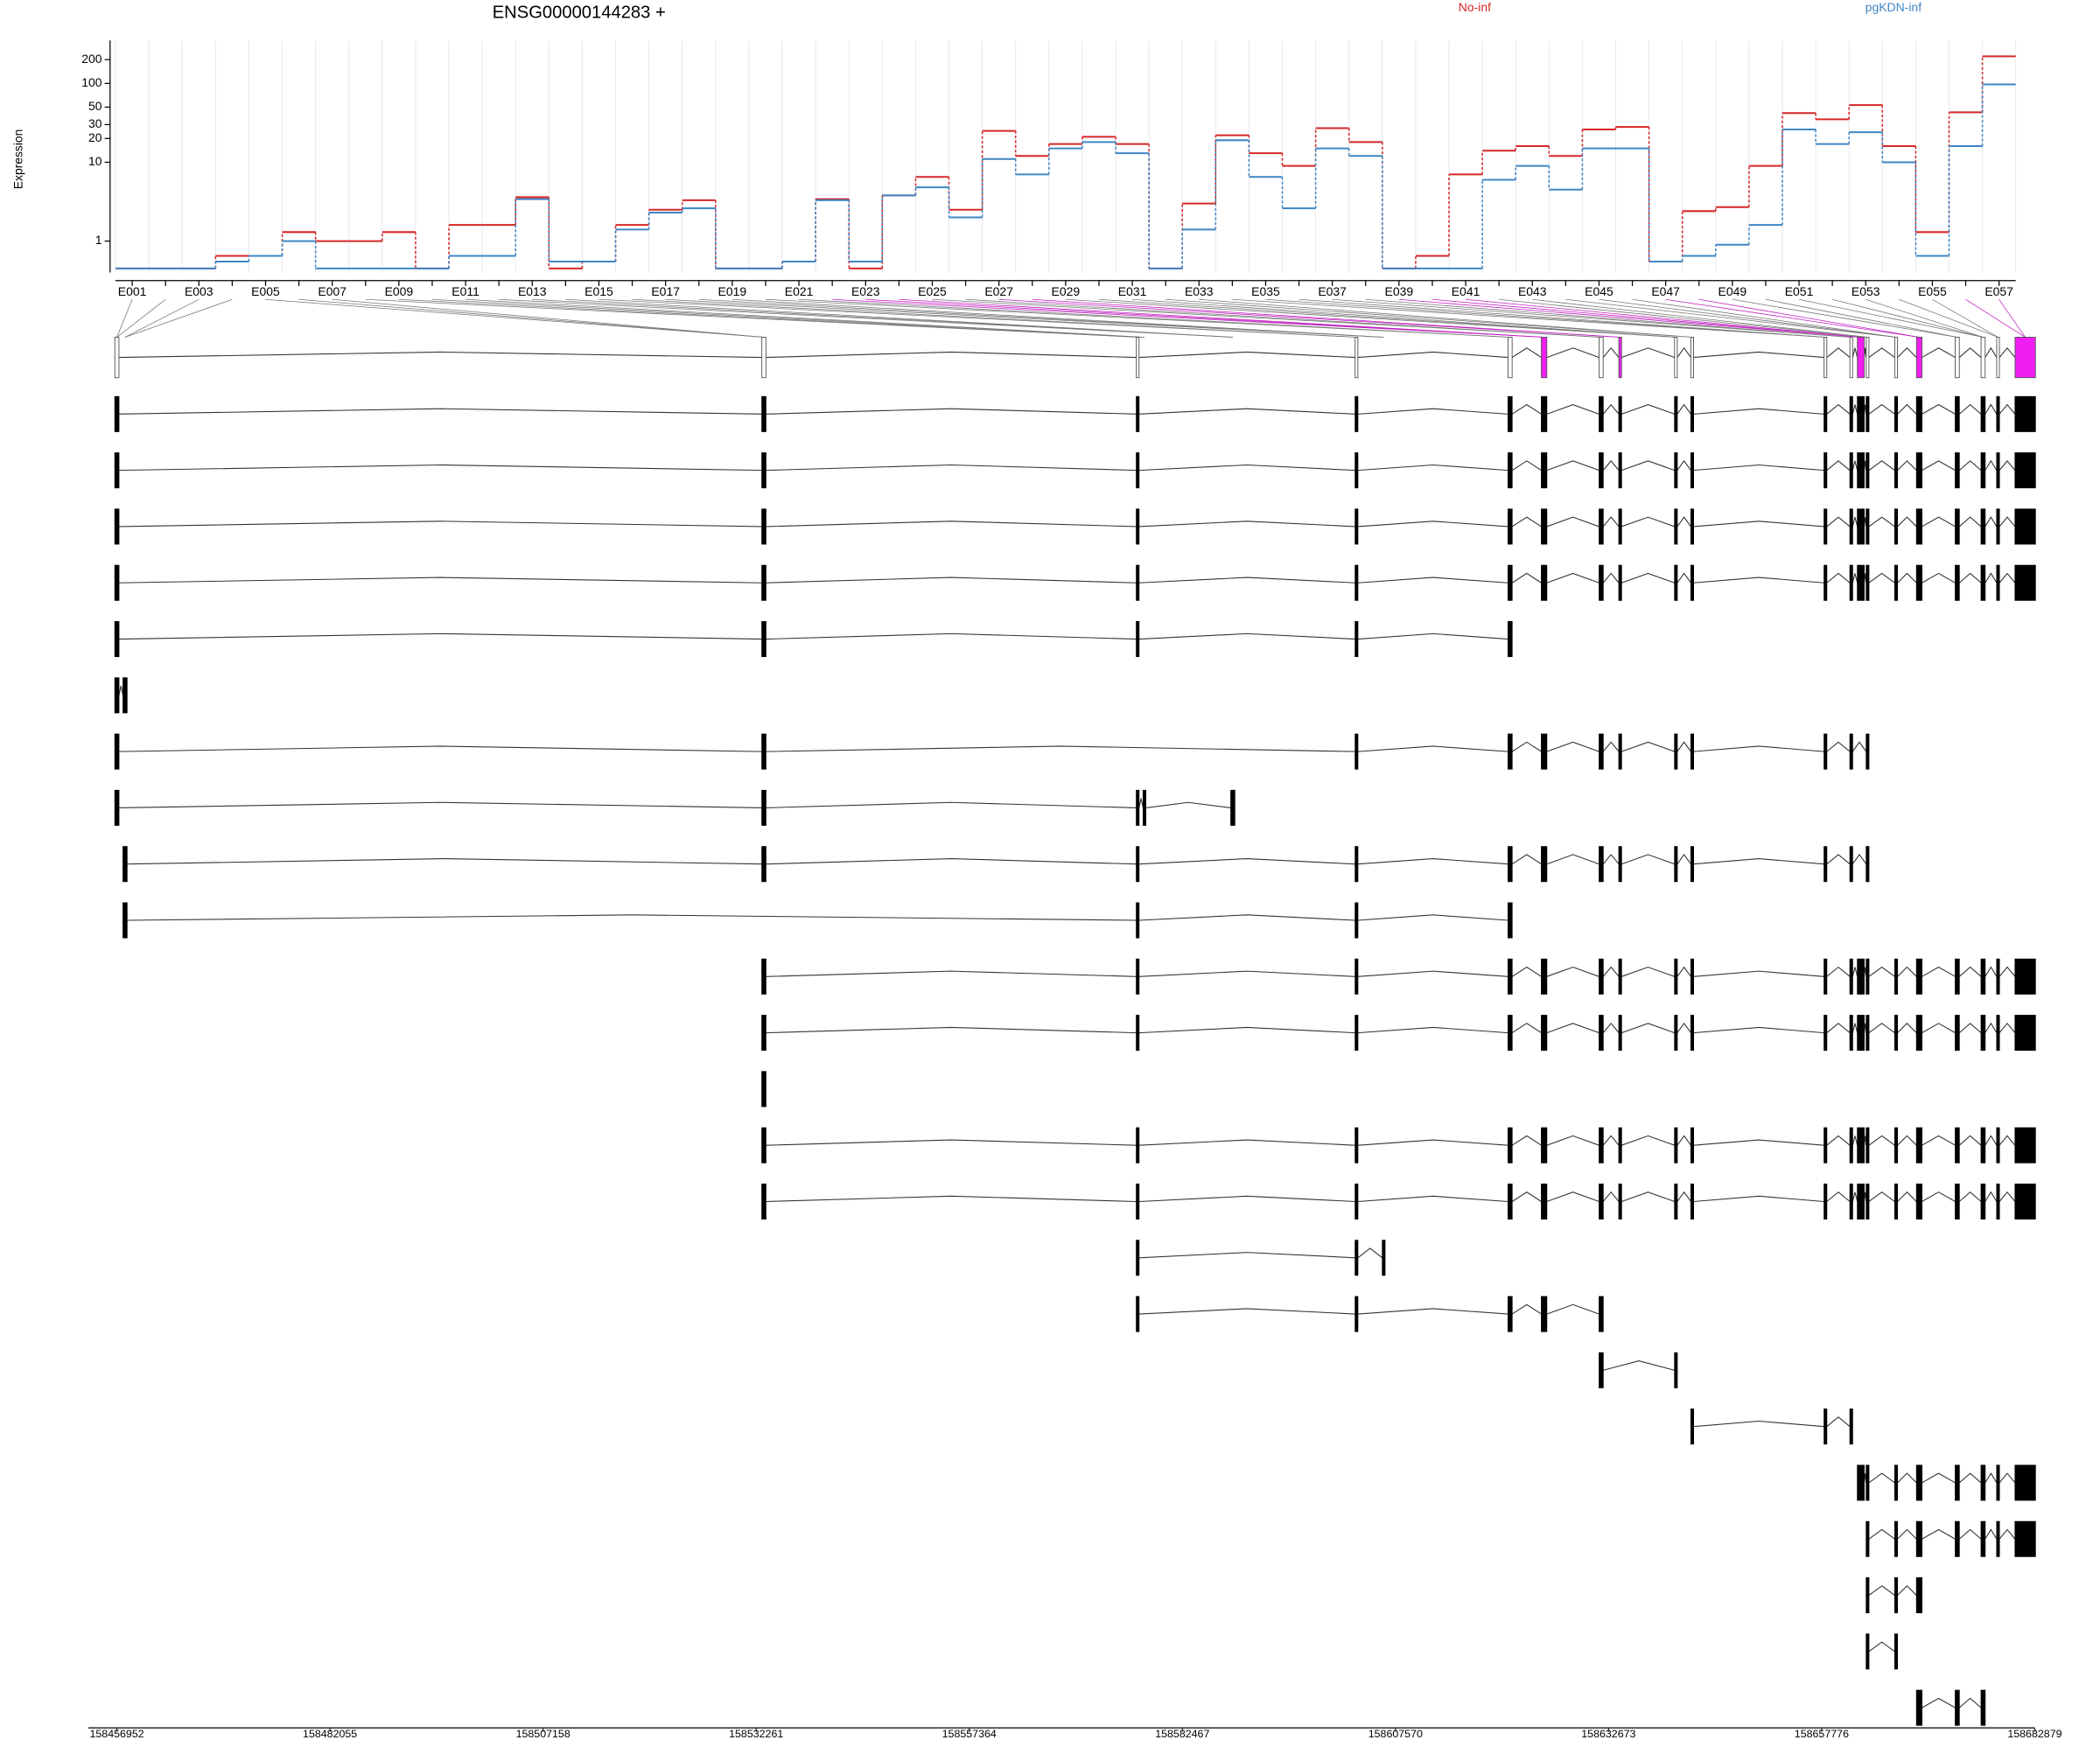  What do you see at coordinates (330, 1734) in the screenshot?
I see `genomic-tick-label: 158482055` at bounding box center [330, 1734].